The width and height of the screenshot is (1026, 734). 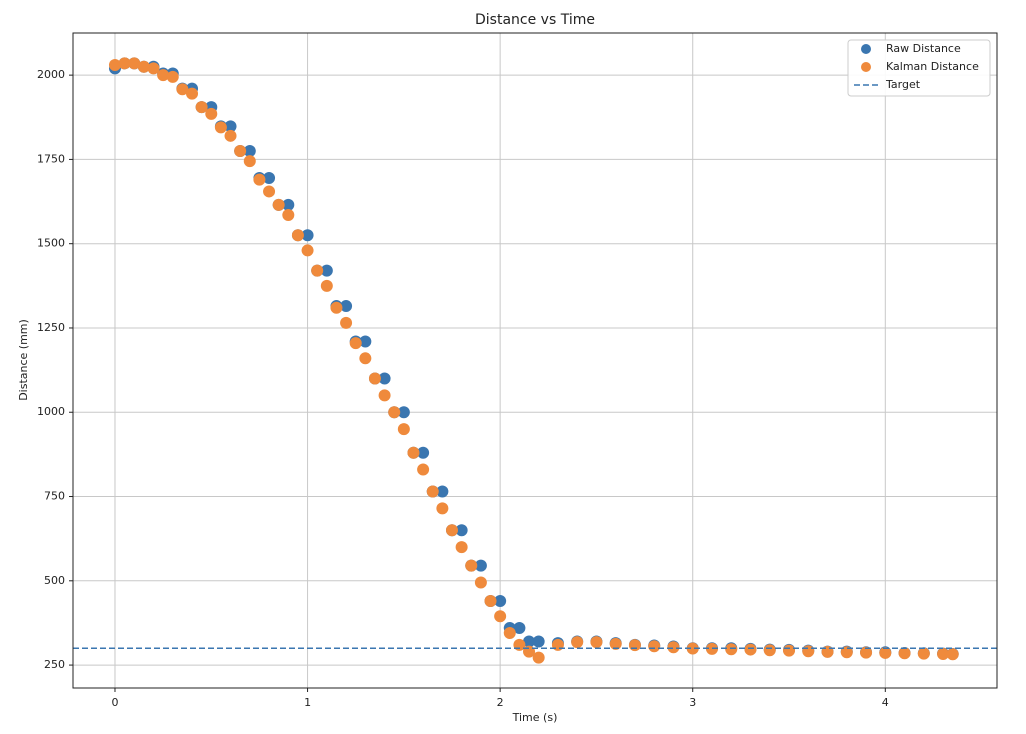 What do you see at coordinates (692, 702) in the screenshot?
I see `x-tick-label: 3` at bounding box center [692, 702].